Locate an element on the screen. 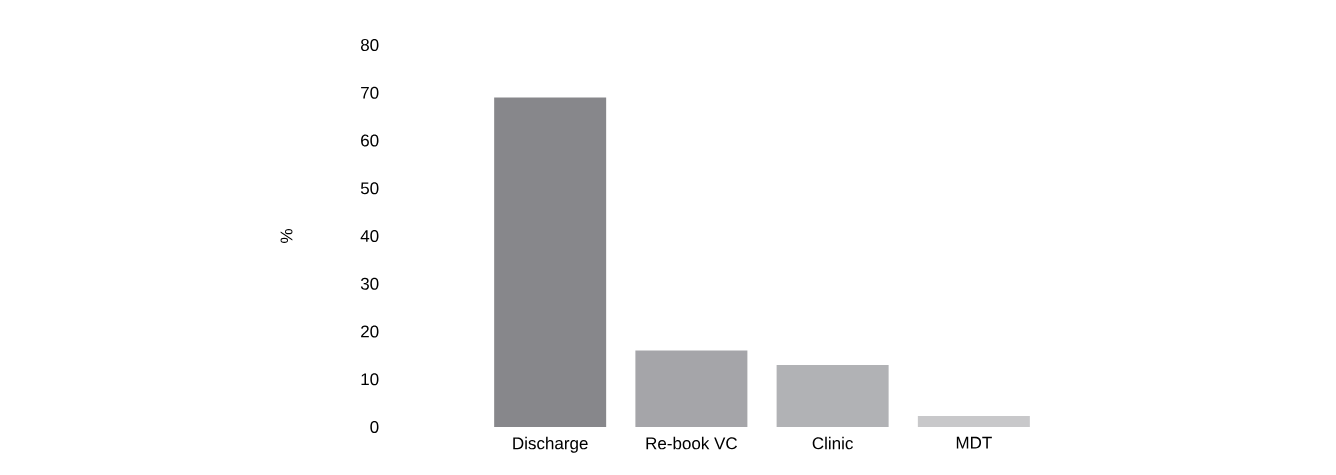 This screenshot has height=475, width=1336. y-tick-label: 20 is located at coordinates (370, 331).